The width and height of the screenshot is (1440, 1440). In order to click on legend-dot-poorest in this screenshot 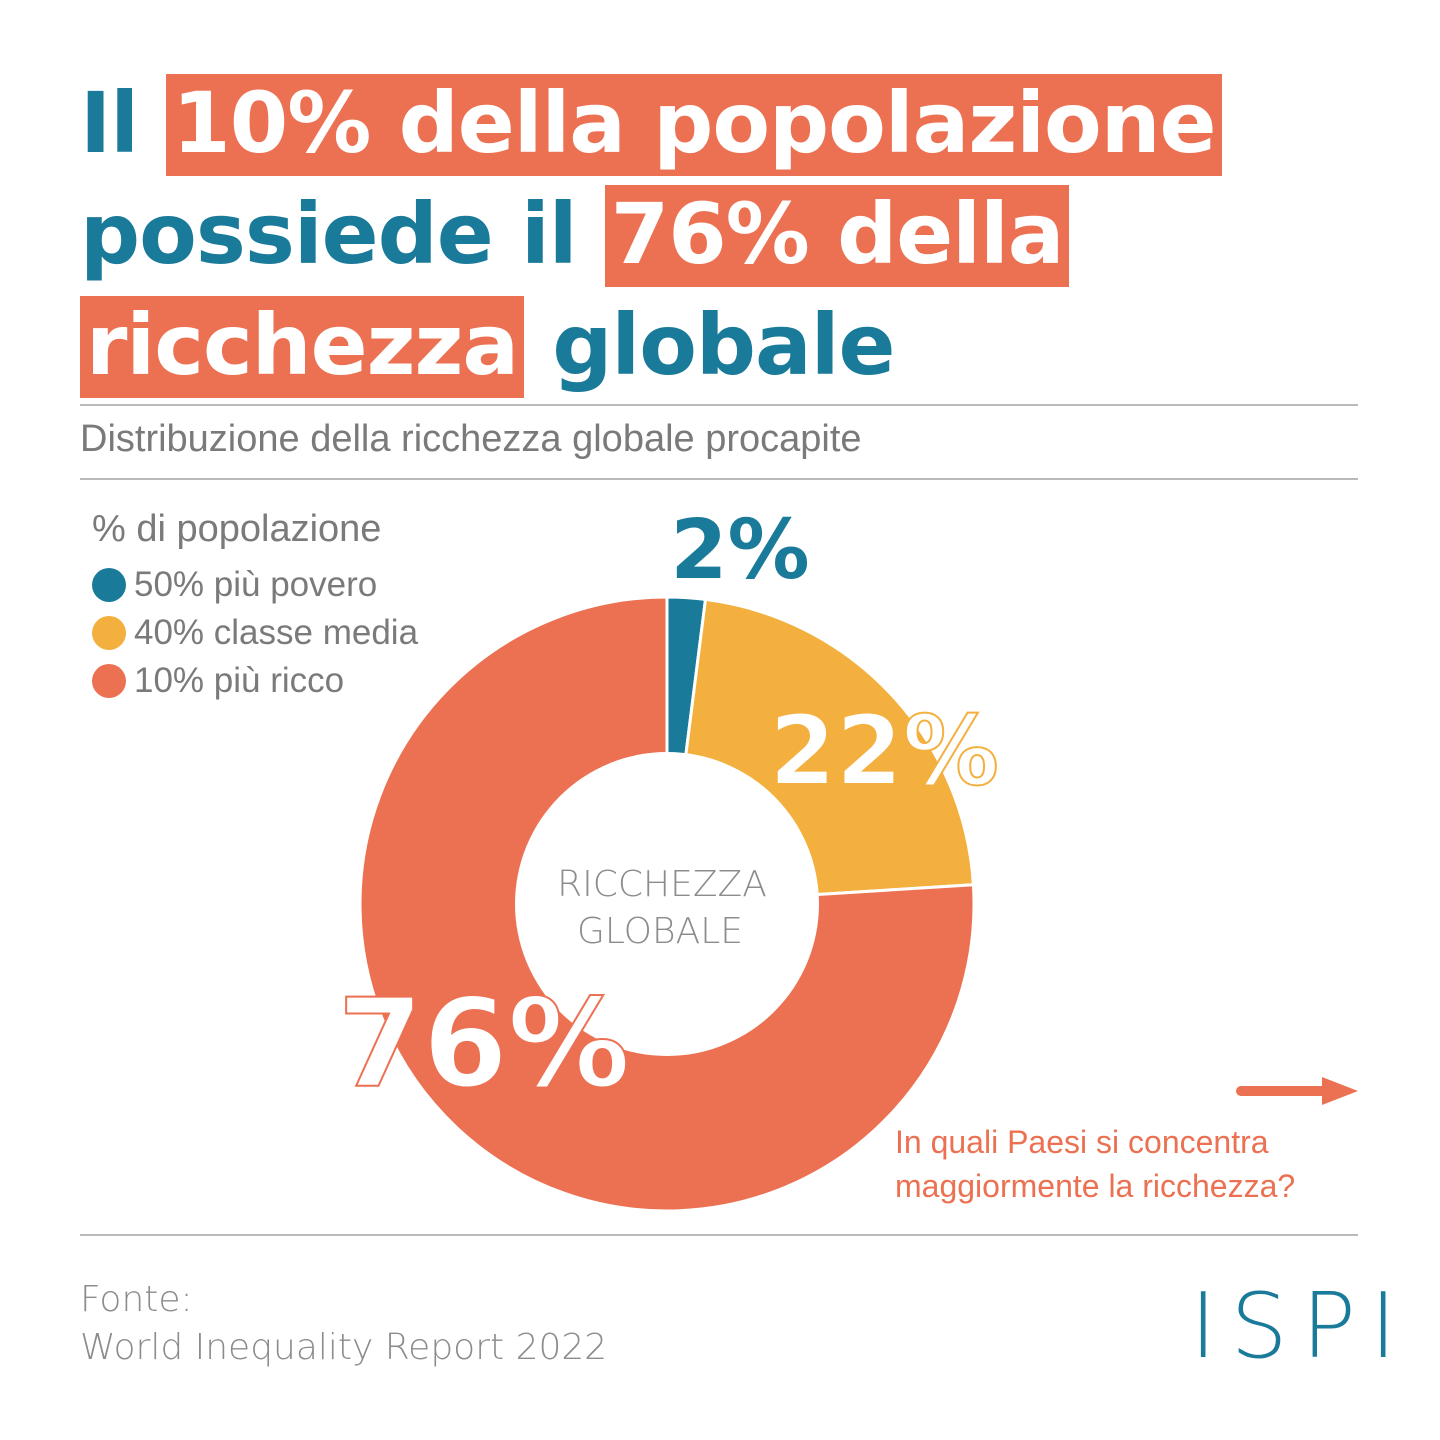, I will do `click(109, 585)`.